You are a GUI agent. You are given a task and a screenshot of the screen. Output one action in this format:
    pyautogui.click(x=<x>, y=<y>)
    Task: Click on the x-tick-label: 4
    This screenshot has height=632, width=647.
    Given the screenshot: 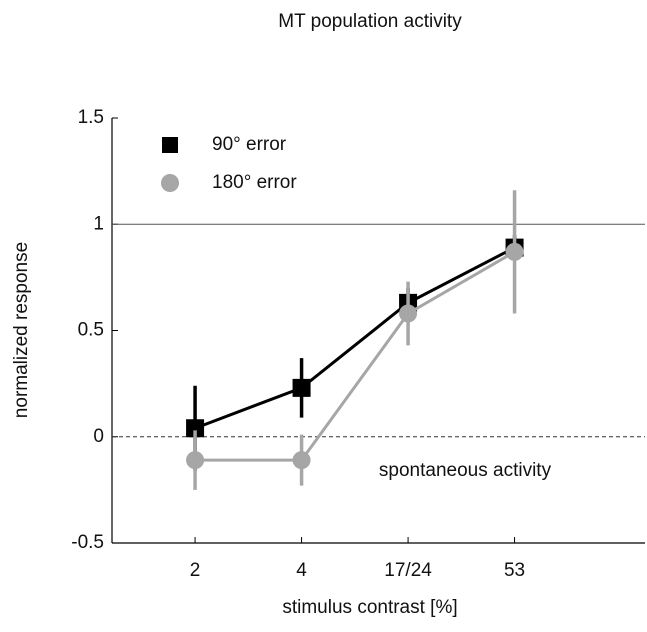 What is the action you would take?
    pyautogui.click(x=301, y=570)
    